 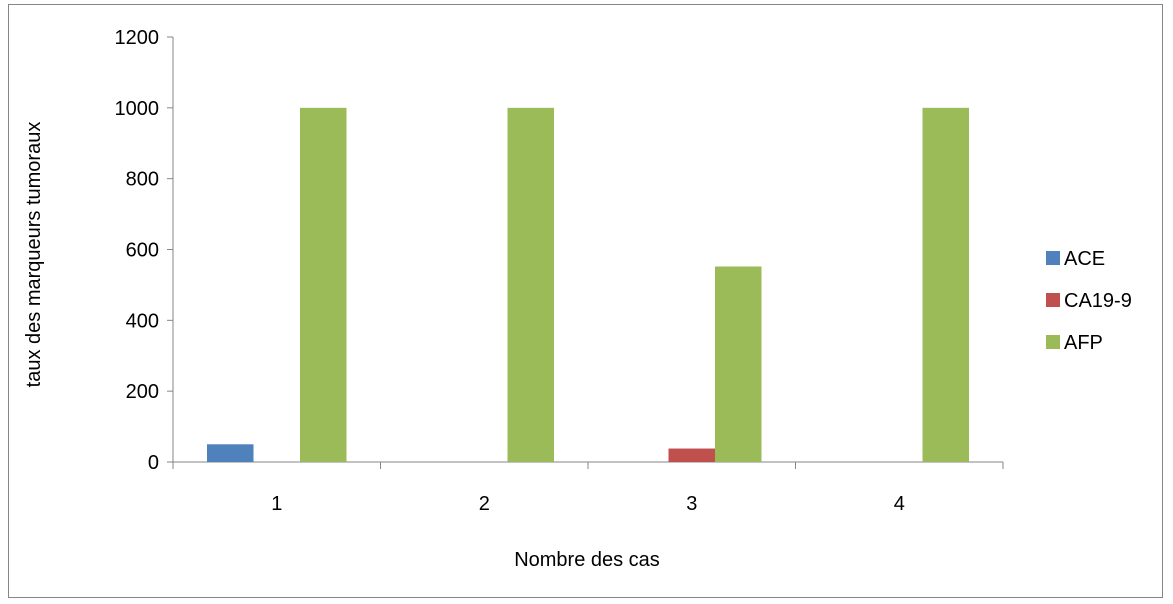 What do you see at coordinates (142, 392) in the screenshot?
I see `y-tick-label: 200` at bounding box center [142, 392].